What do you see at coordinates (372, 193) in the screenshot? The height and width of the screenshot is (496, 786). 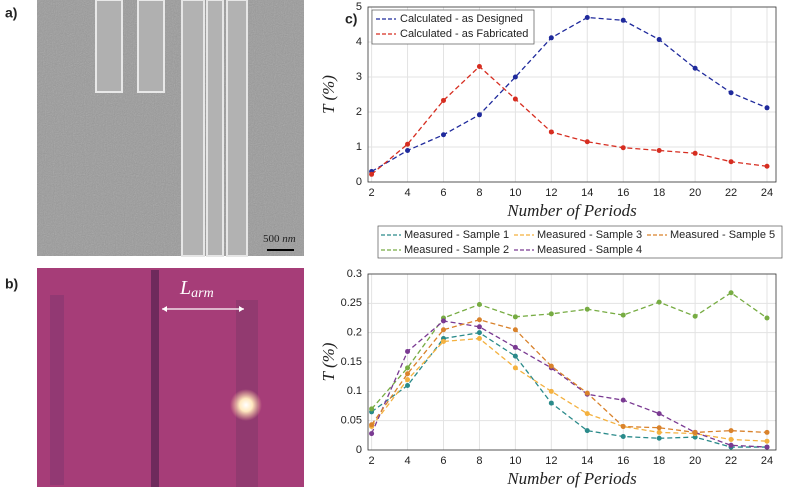 I see `x-tick-label: 2` at bounding box center [372, 193].